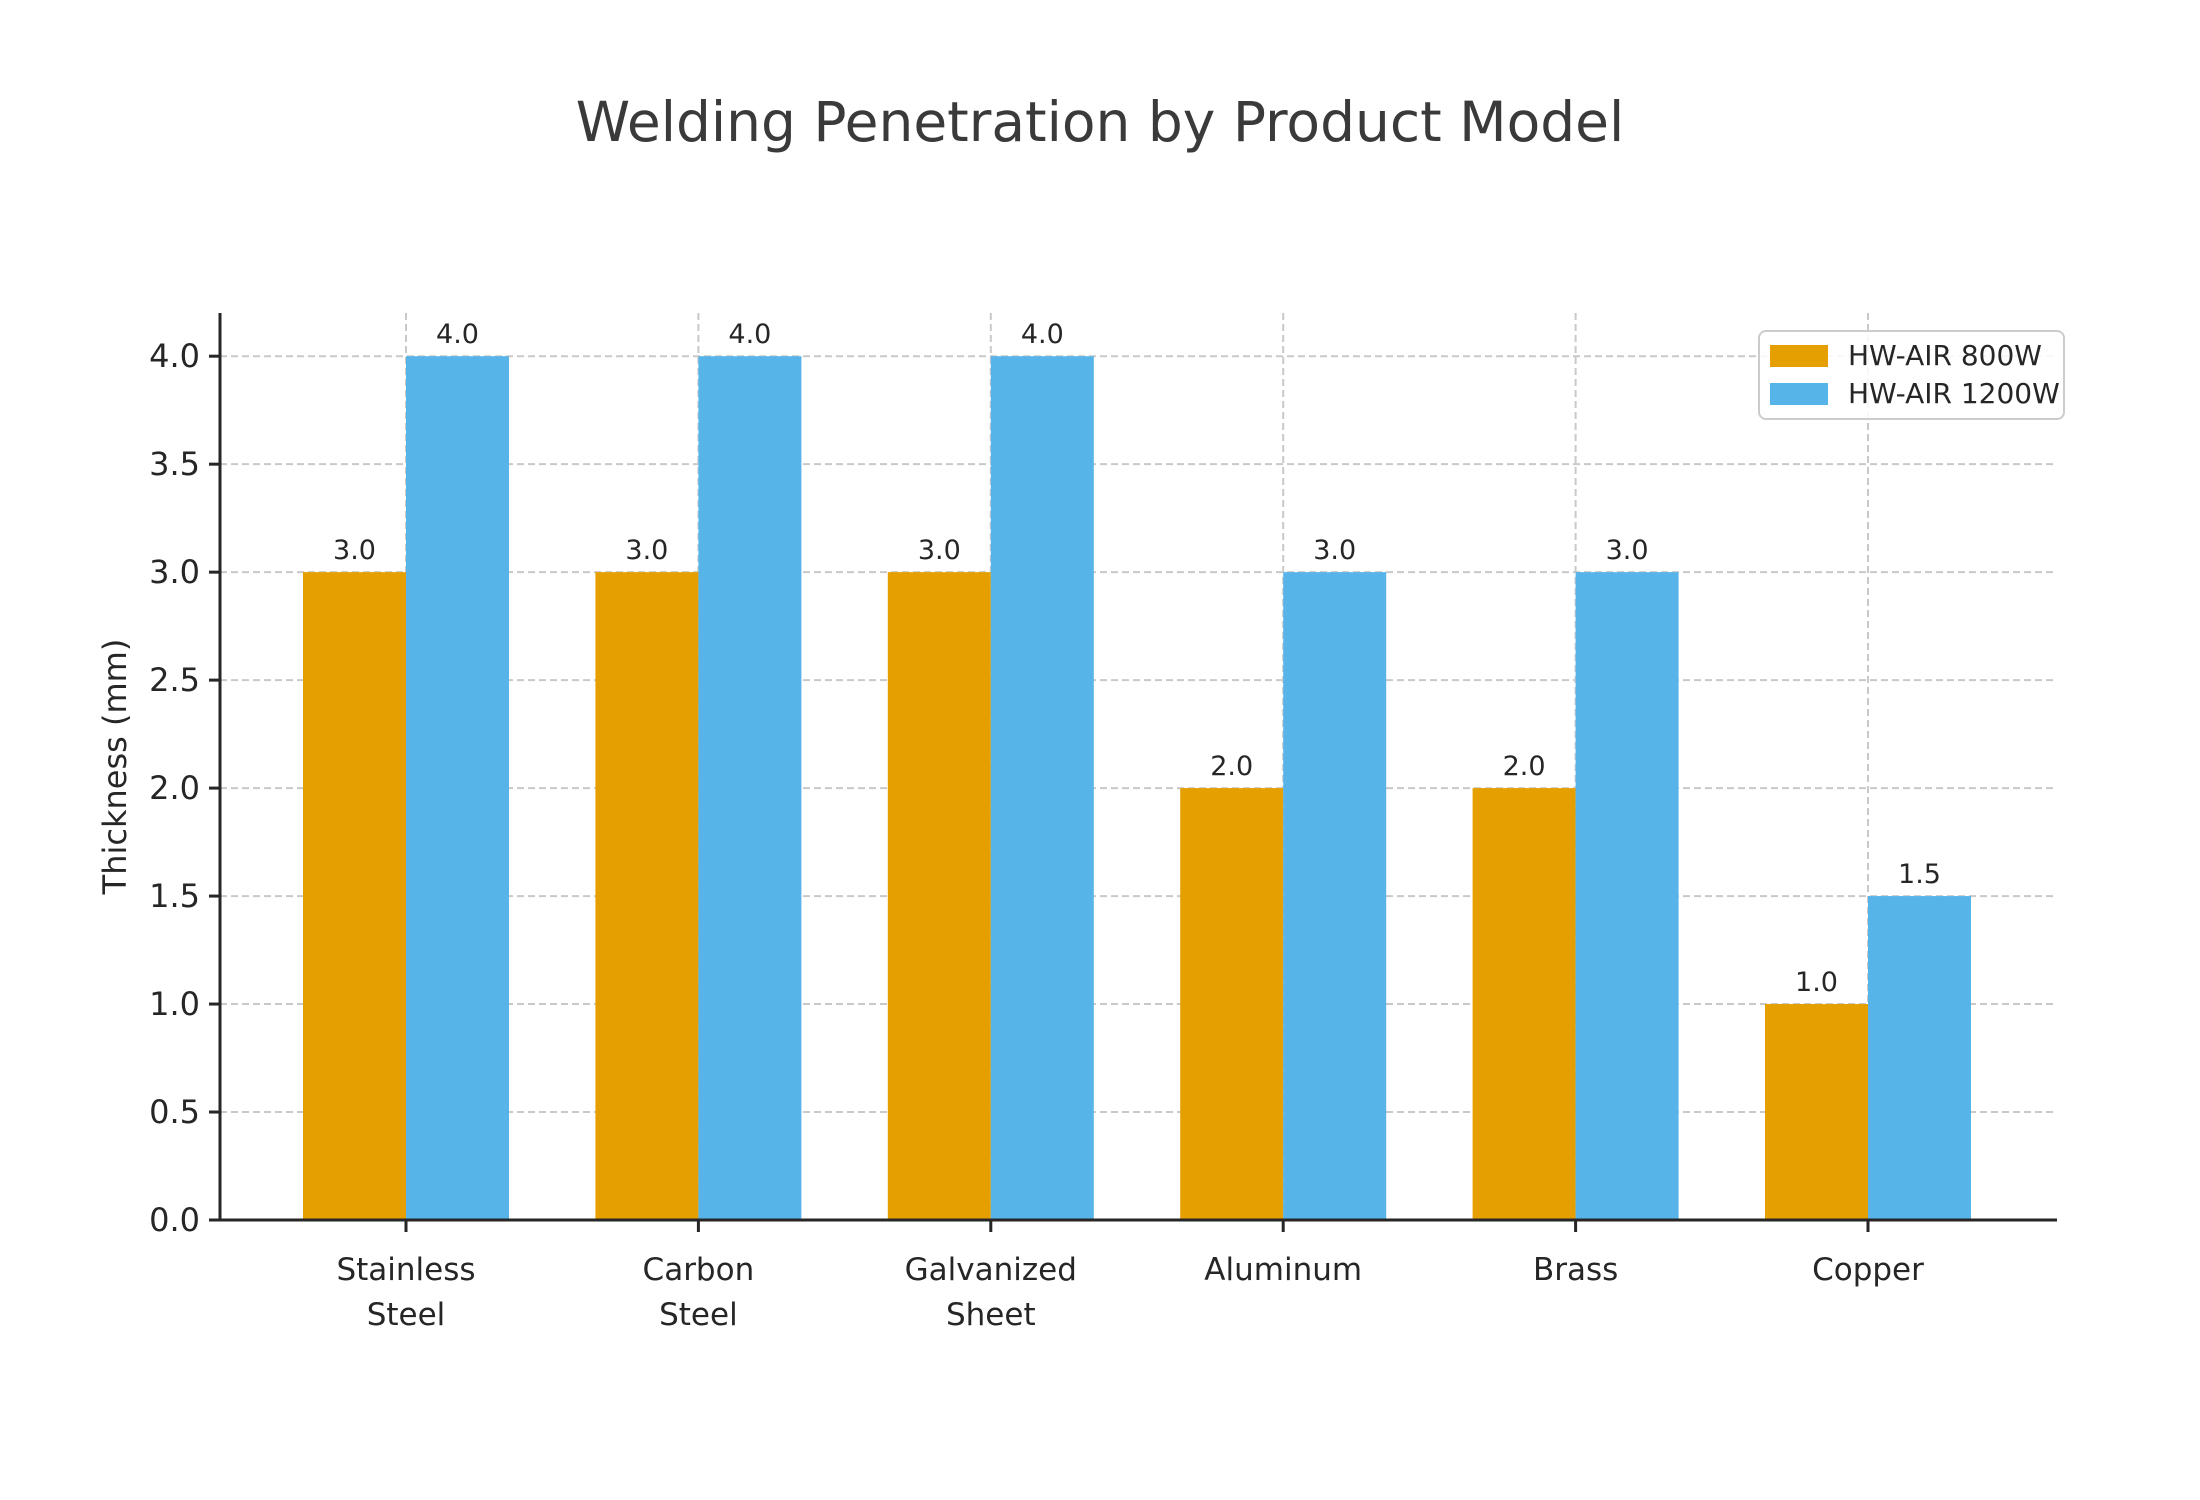 This screenshot has height=1500, width=2200. What do you see at coordinates (1575, 1270) in the screenshot?
I see `x-tick-label: Brass` at bounding box center [1575, 1270].